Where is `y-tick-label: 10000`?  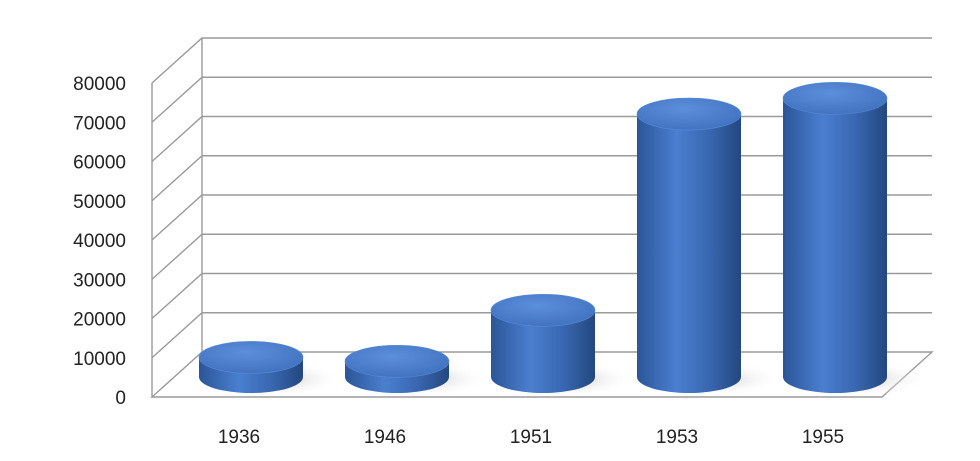 y-tick-label: 10000 is located at coordinates (99, 359).